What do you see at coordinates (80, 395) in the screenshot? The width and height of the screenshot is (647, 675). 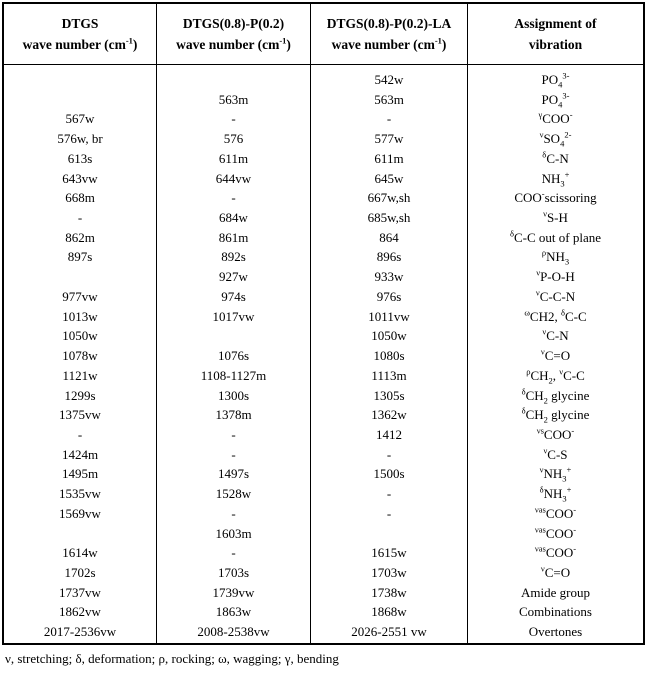 I see `table-cell: 1299s` at bounding box center [80, 395].